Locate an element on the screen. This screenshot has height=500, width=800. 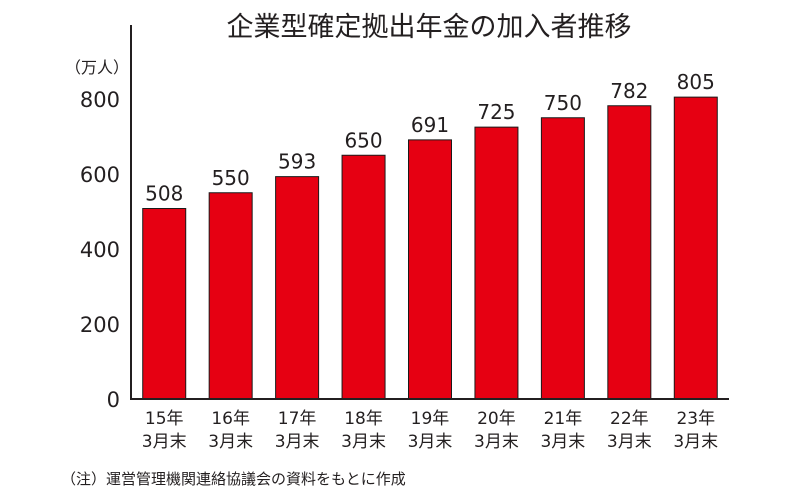
y-tick-label: 600 is located at coordinates (100, 175).